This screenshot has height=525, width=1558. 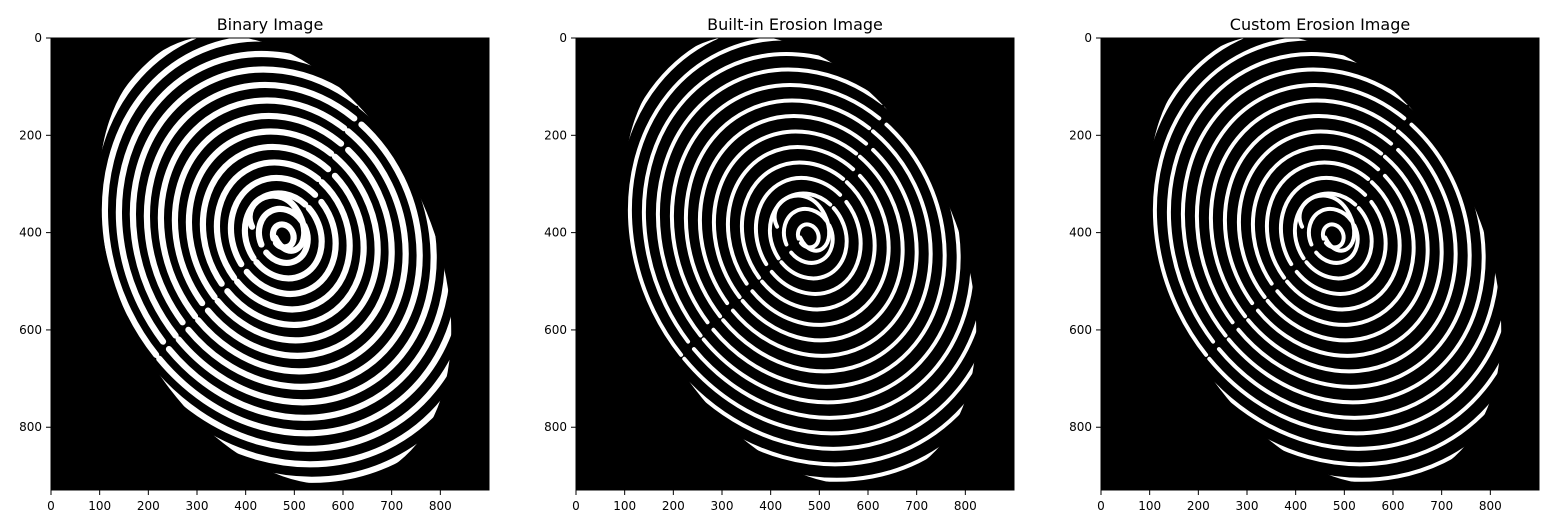 I want to click on panel-title: Custom Erosion Image, so click(x=1320, y=24).